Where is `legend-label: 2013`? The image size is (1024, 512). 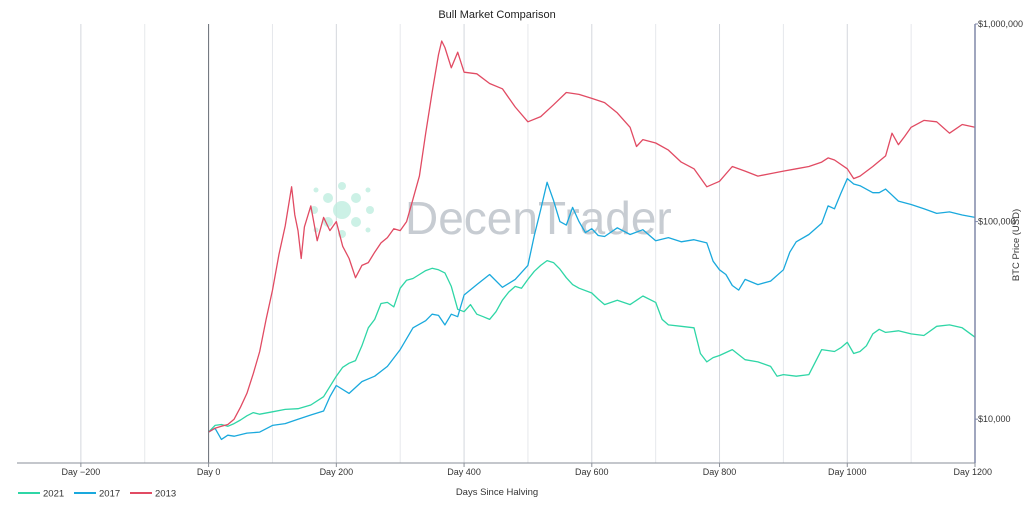
legend-label: 2013 is located at coordinates (165, 494).